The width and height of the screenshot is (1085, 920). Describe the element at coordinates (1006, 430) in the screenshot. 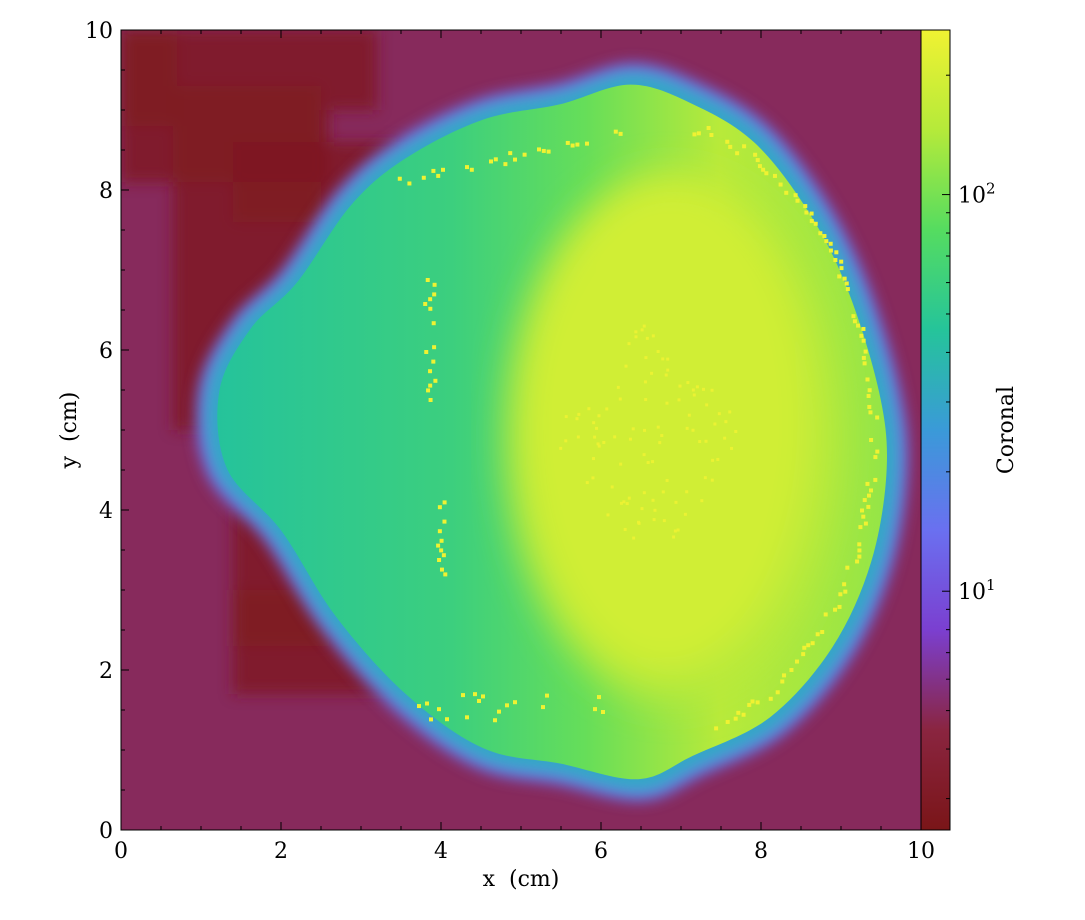

I see `colorbar-label: Coronal` at that location.